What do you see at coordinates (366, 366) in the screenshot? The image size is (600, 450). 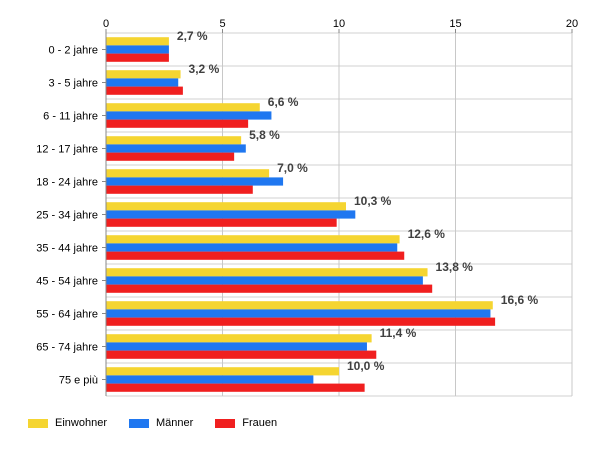 I see `data-label: 10,0 %` at bounding box center [366, 366].